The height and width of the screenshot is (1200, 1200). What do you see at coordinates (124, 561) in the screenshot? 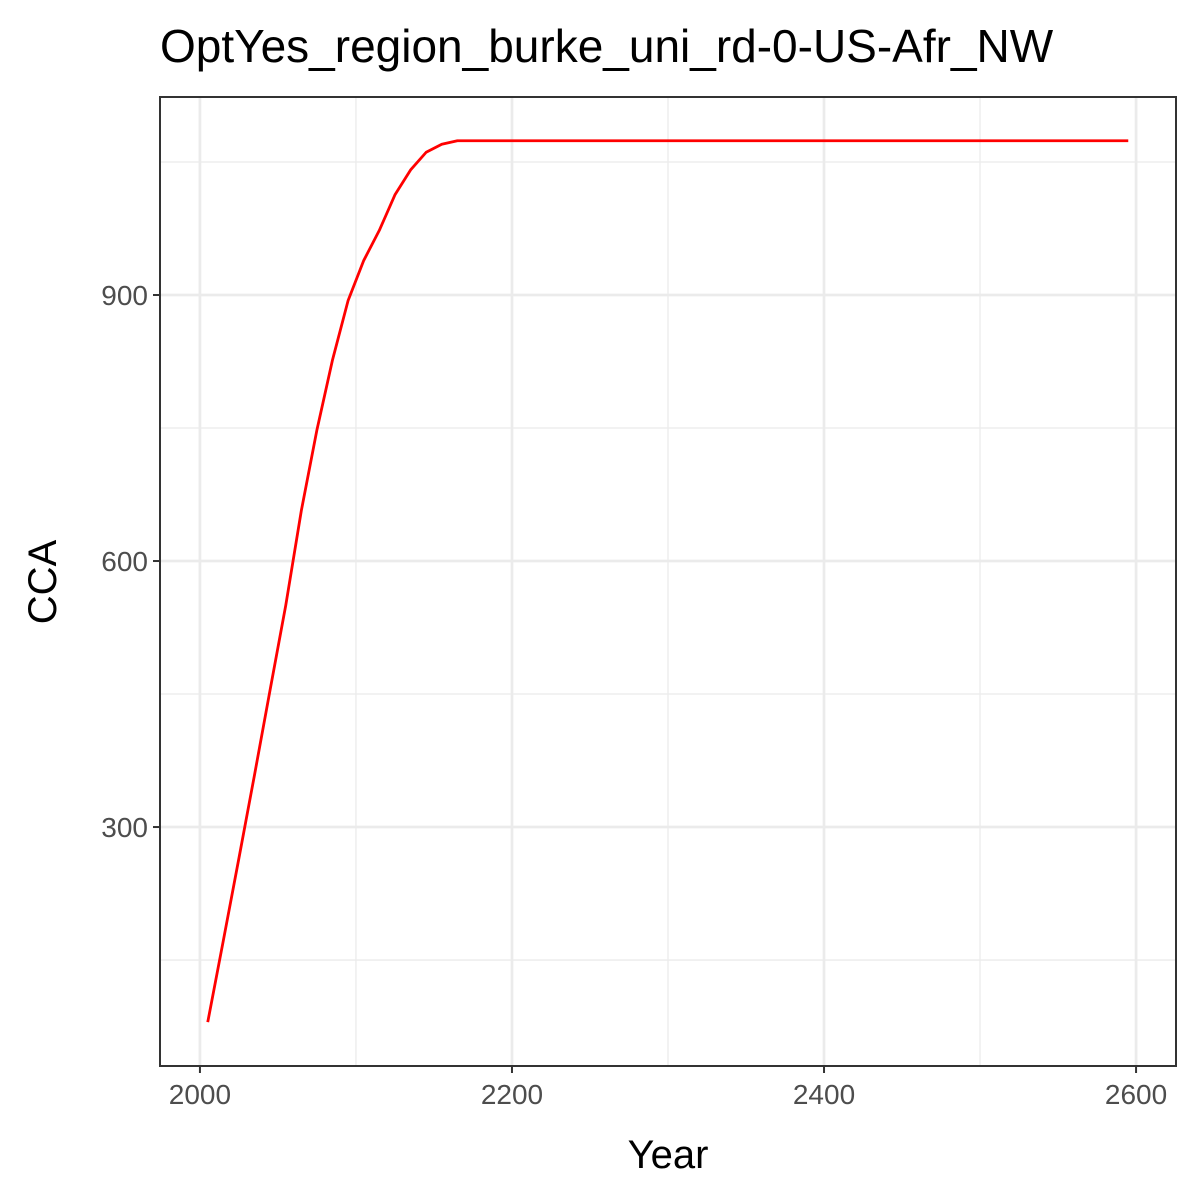
I see `y-tick-label: 600` at bounding box center [124, 561].